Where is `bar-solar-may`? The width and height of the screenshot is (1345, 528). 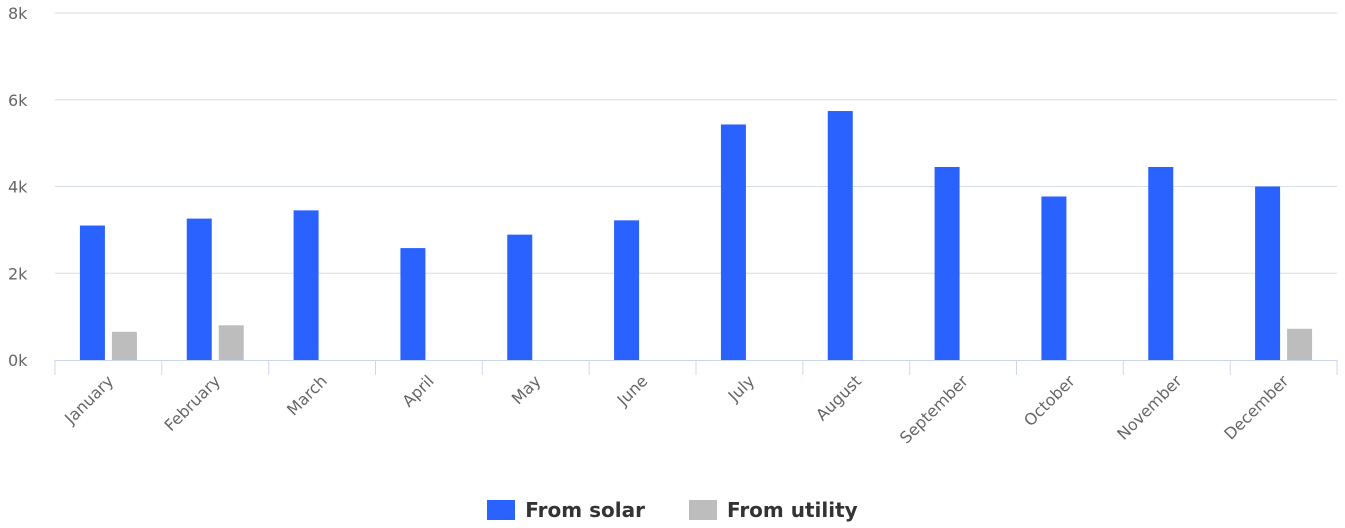
bar-solar-may is located at coordinates (520, 297).